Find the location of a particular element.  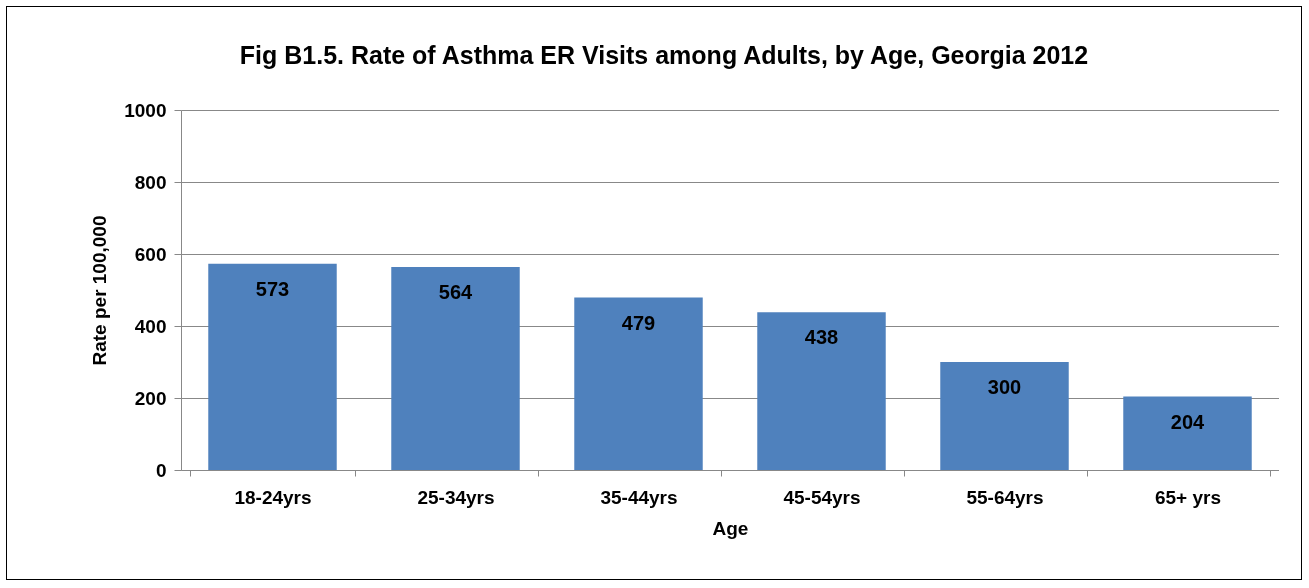

chart-title: Fig B1.5. Rate of Asthma ER Visits among Adults, by Age, Georgia 2012 is located at coordinates (664, 55).